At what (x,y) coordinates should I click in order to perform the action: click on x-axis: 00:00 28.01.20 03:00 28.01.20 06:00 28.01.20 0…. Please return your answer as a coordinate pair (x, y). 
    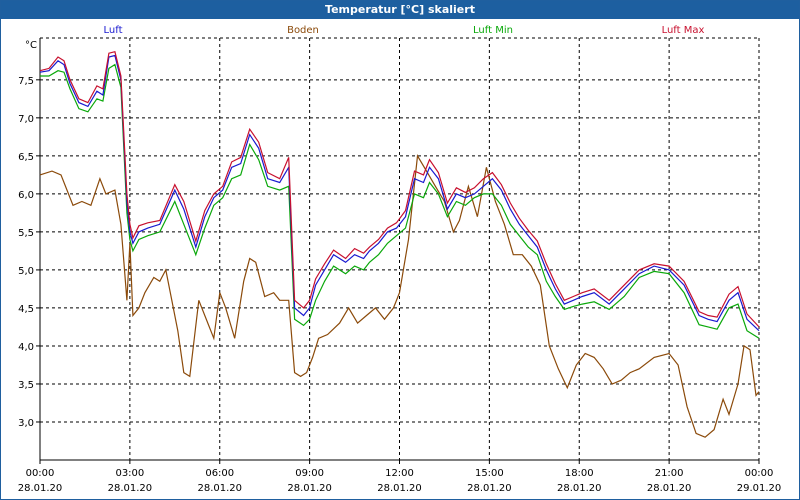
    Looking at the image, I should click on (400, 477).